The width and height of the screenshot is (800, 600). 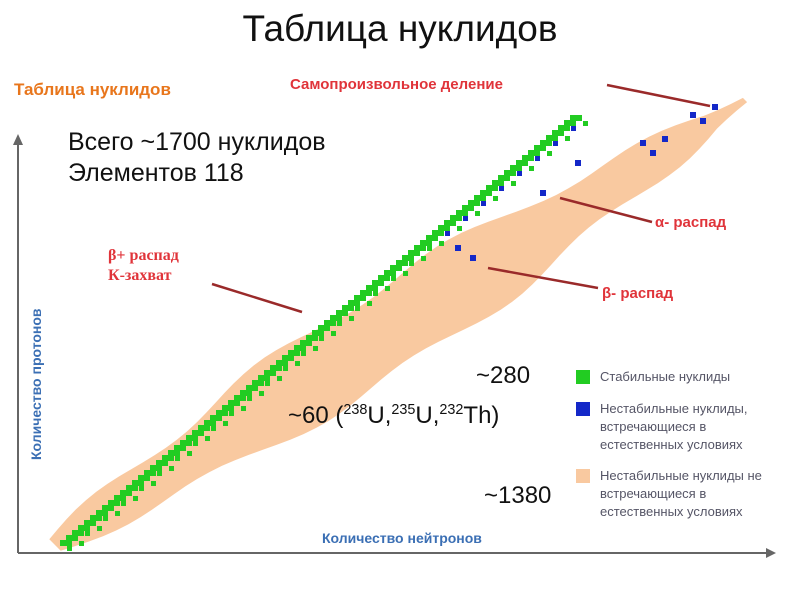 What do you see at coordinates (583, 476) in the screenshot?
I see `legend-swatch-unstable` at bounding box center [583, 476].